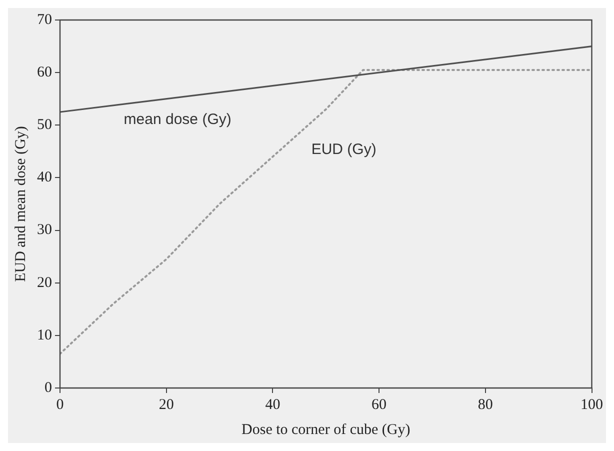  I want to click on y-tick-label: 10, so click(44, 335).